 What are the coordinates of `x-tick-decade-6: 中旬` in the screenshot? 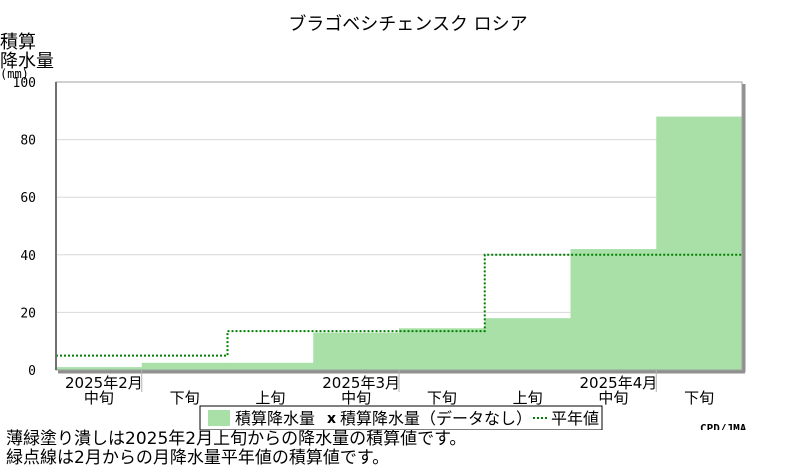 It's located at (613, 398).